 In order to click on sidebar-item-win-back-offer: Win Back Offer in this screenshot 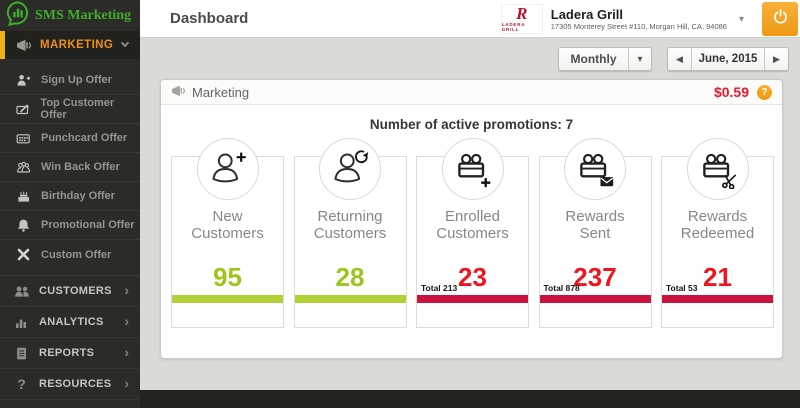, I will do `click(70, 167)`.